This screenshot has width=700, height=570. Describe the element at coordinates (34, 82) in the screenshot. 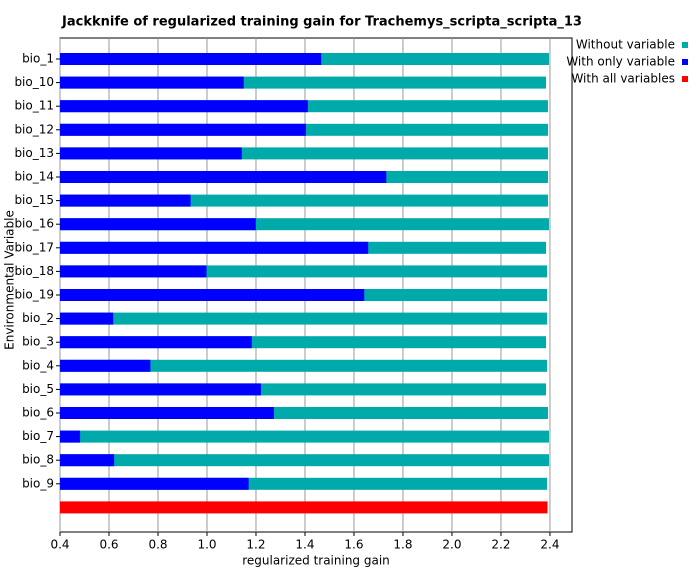

I see `y-tick-label: bio_10` at that location.